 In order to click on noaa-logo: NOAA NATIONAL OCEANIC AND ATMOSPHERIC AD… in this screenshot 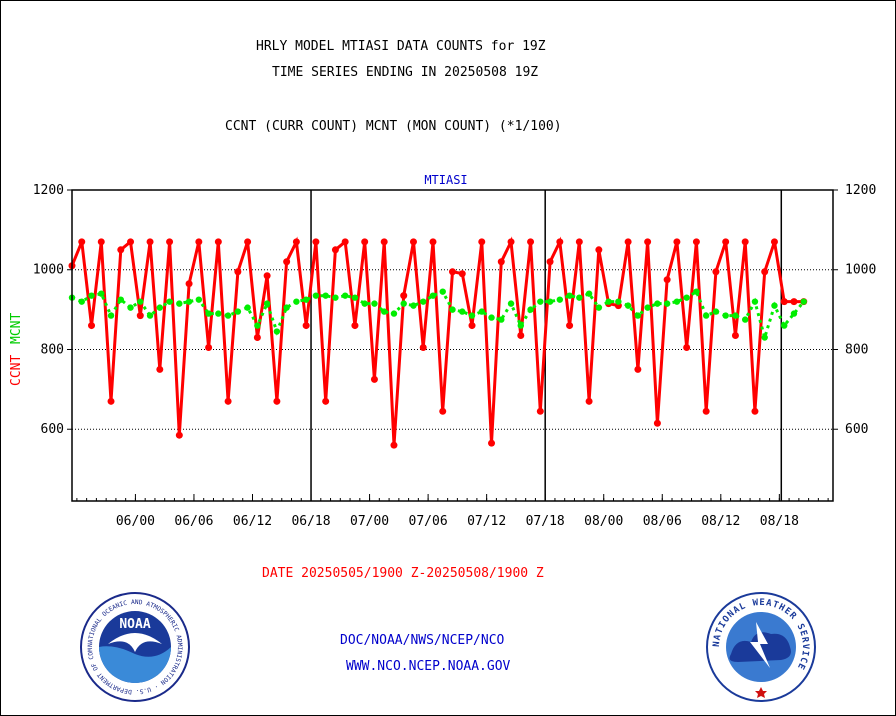, I will do `click(135, 647)`.